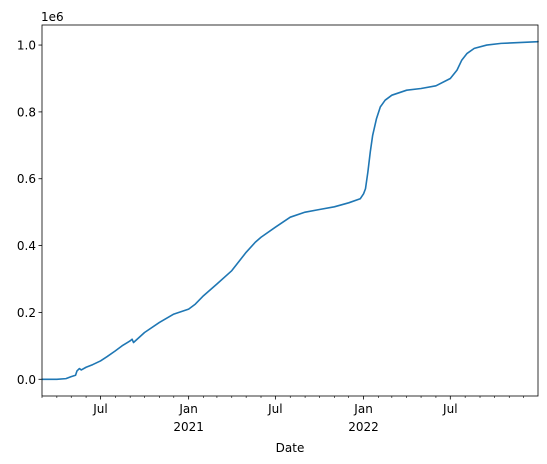  I want to click on y-axis-offset-label: 1e6, so click(52, 17).